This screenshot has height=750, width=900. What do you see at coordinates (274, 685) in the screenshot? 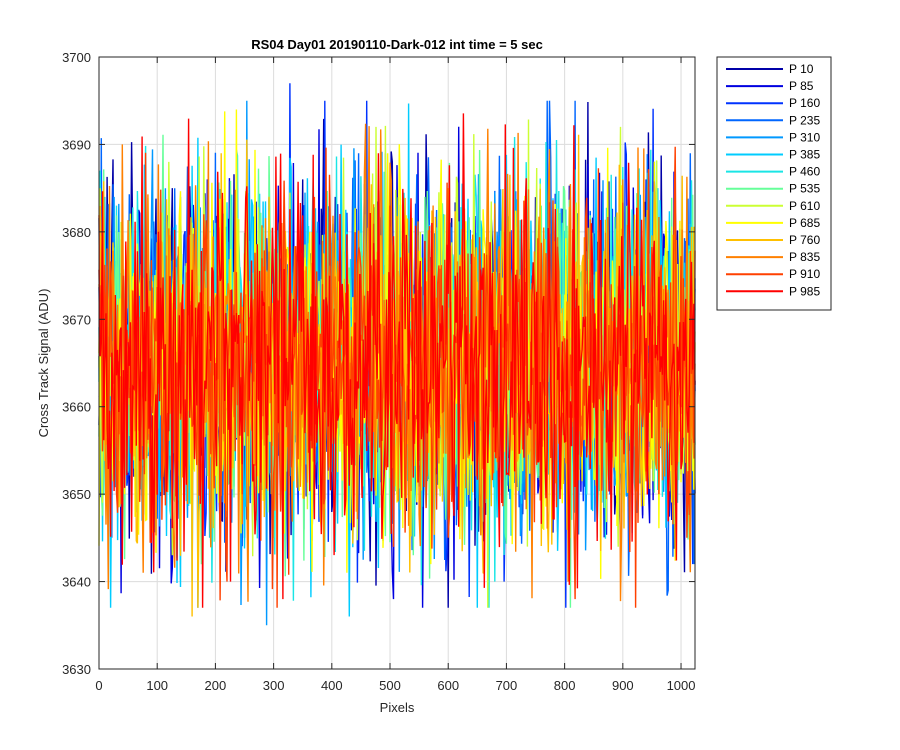
I see `x-tick-label: 300` at bounding box center [274, 685].